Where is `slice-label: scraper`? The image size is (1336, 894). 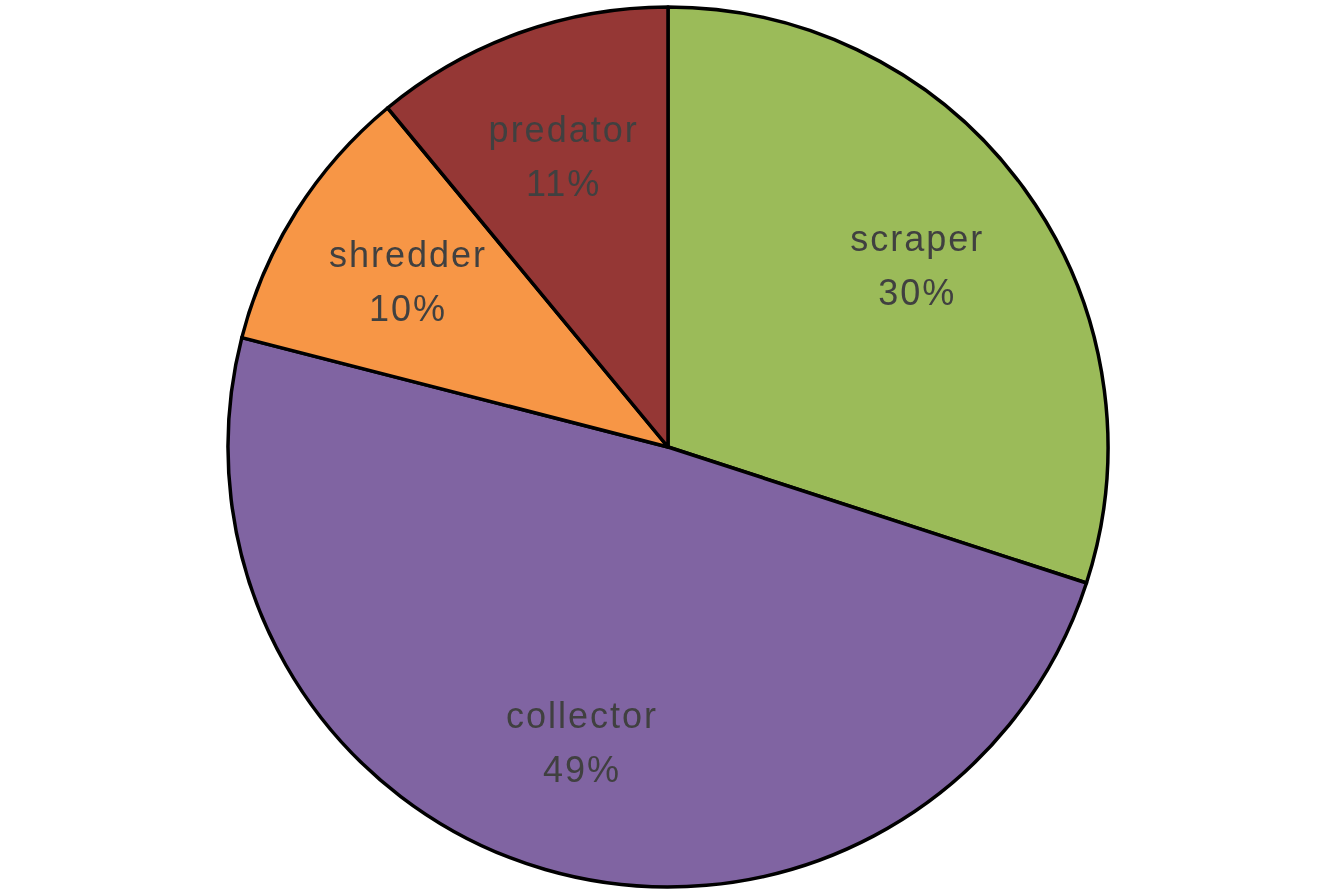 slice-label: scraper is located at coordinates (917, 238).